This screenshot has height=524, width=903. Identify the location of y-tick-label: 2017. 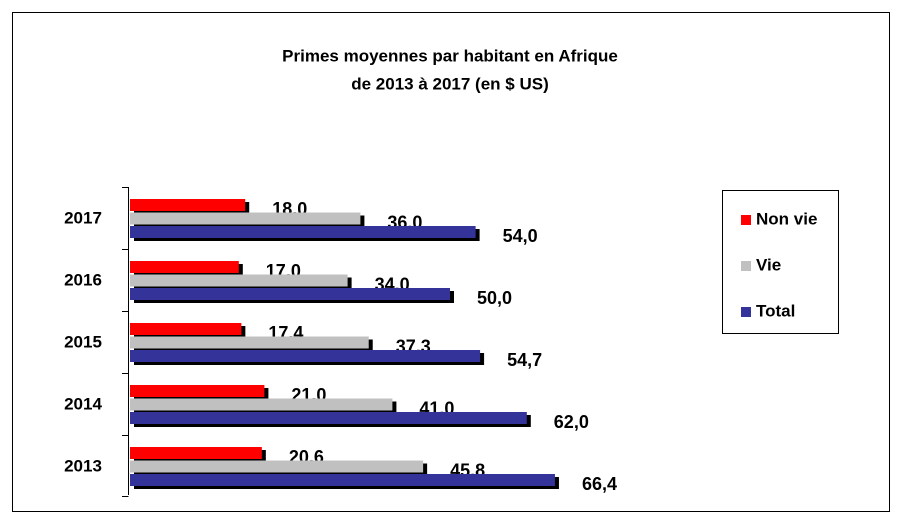
(83, 217).